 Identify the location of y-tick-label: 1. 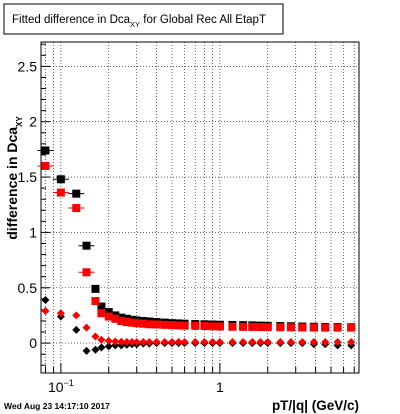
(33, 232).